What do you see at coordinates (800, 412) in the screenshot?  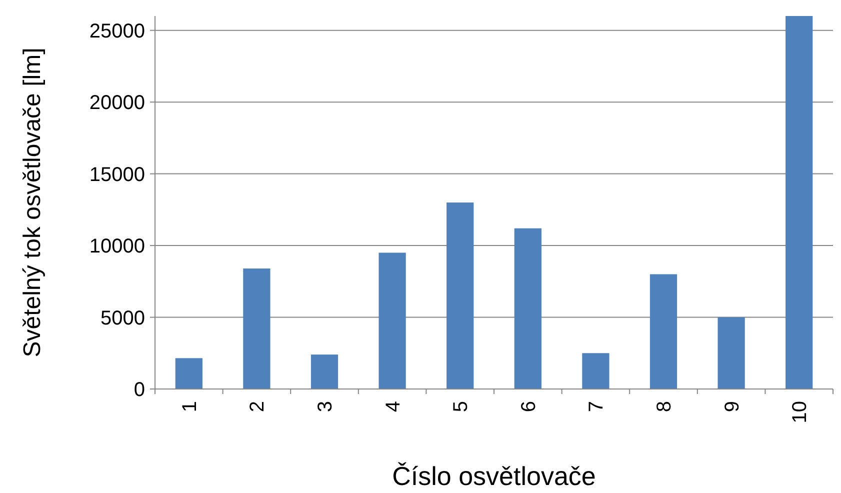 I see `x-tick-label: 10` at bounding box center [800, 412].